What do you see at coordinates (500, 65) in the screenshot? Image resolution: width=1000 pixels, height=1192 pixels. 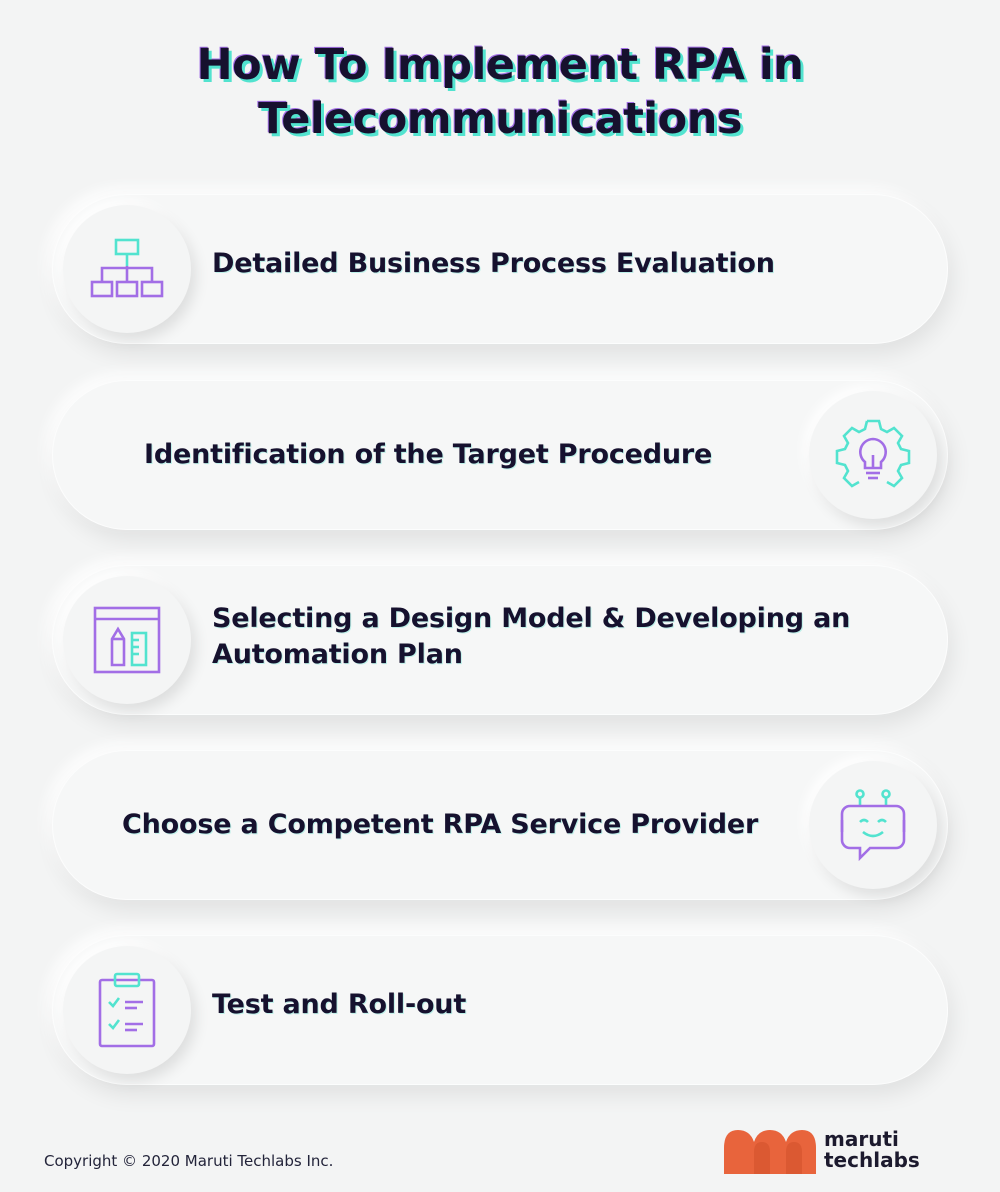 I see `title-line-1: How To Implement RPA in` at bounding box center [500, 65].